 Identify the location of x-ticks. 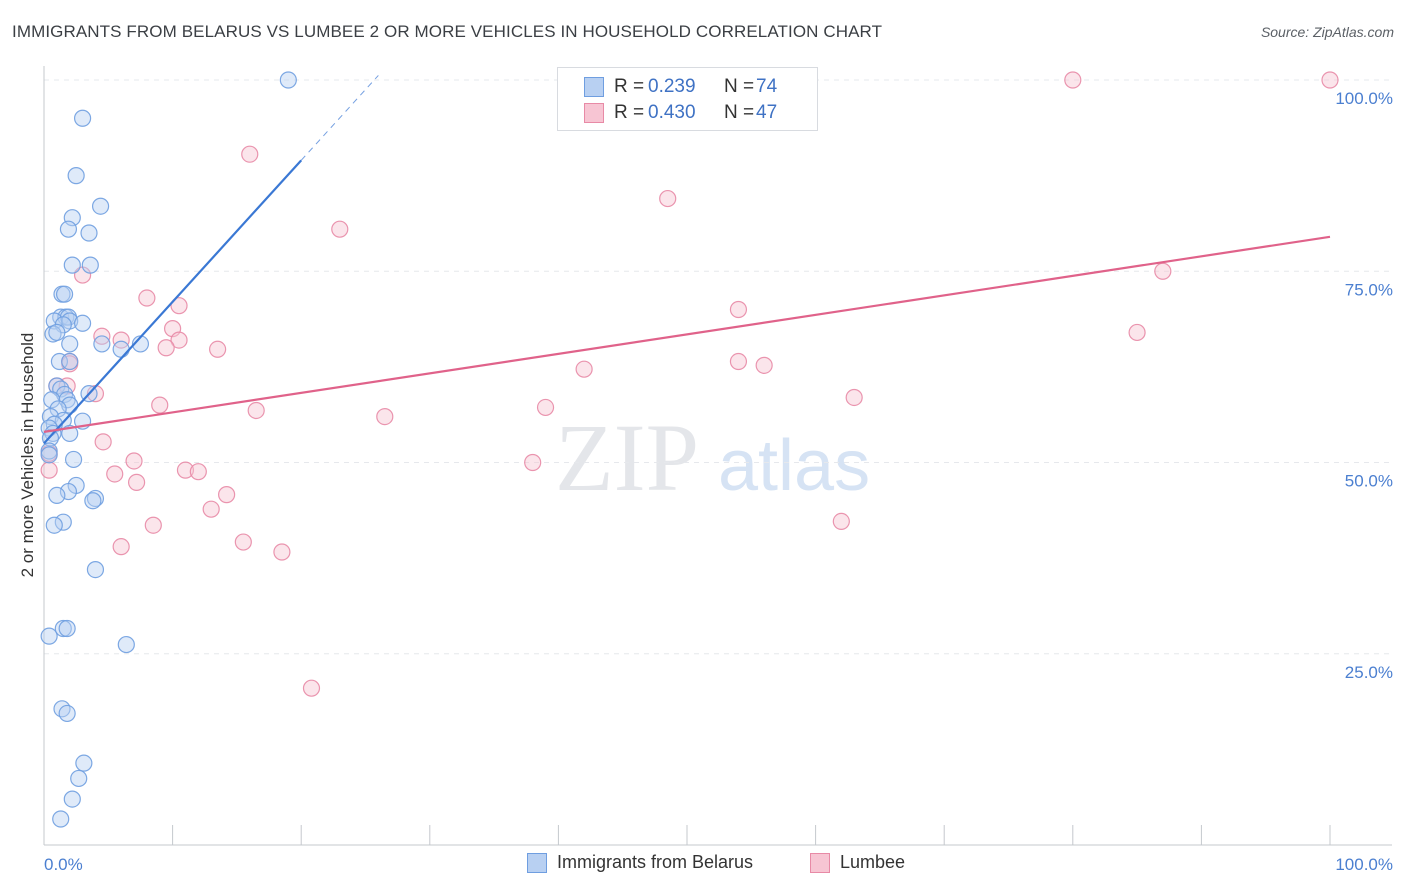
(751, 835).